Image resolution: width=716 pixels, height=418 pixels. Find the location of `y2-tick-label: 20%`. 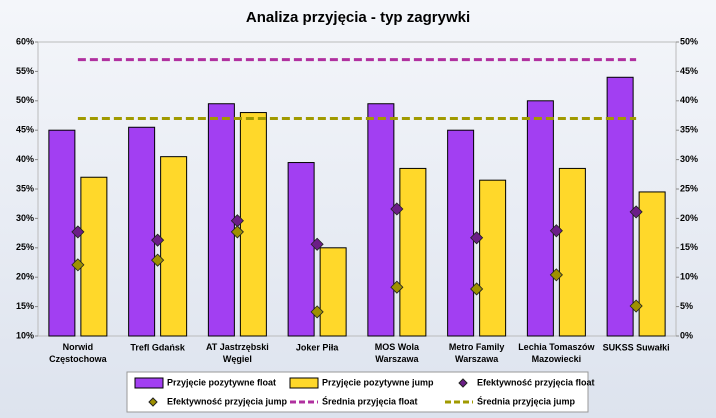

y2-tick-label: 20% is located at coordinates (689, 218).